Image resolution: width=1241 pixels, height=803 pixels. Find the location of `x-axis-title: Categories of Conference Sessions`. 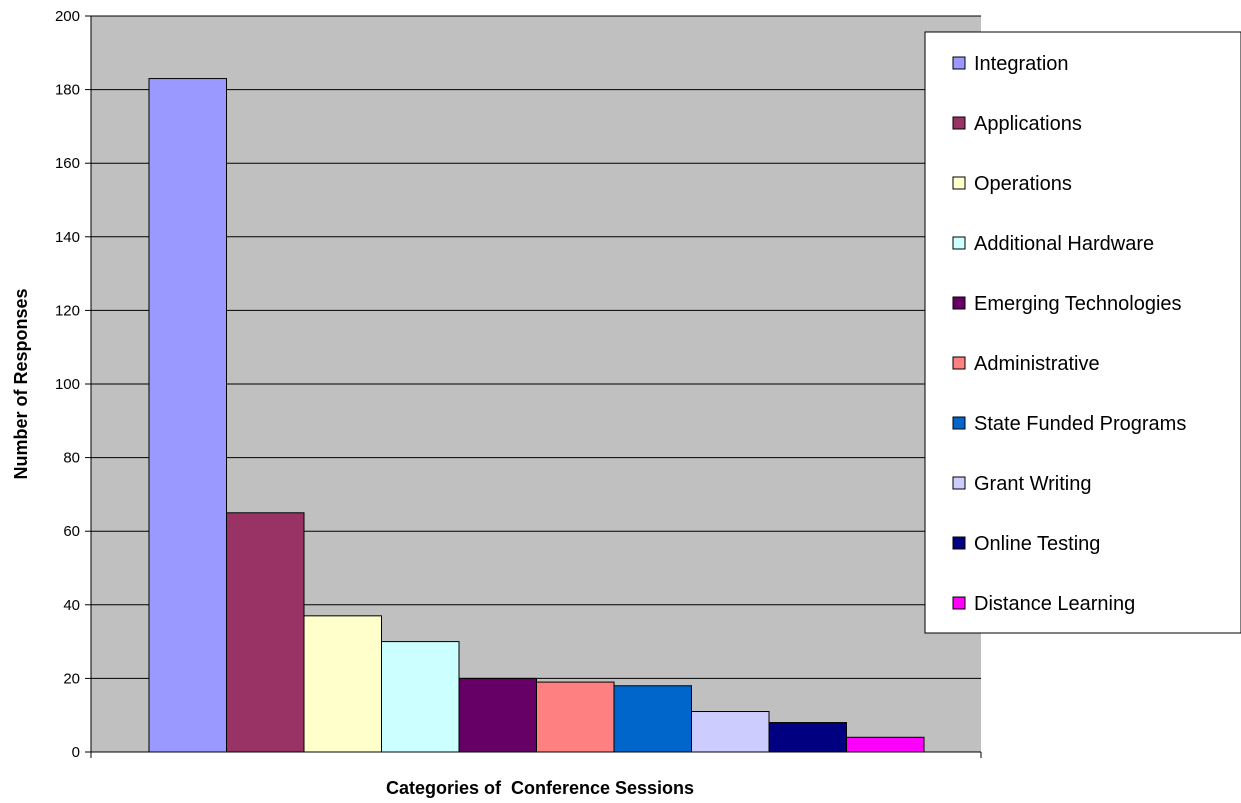

x-axis-title: Categories of Conference Sessions is located at coordinates (540, 788).